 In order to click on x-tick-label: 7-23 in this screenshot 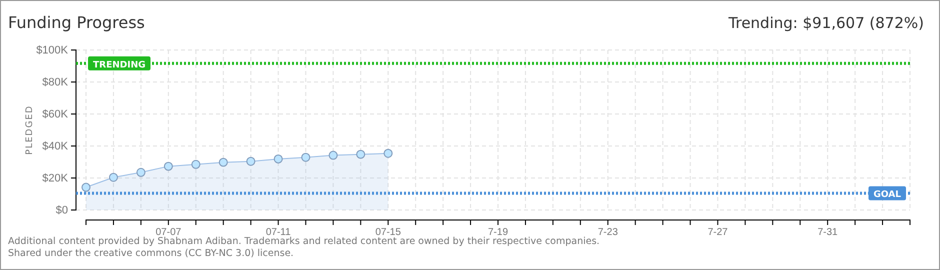, I will do `click(608, 232)`.